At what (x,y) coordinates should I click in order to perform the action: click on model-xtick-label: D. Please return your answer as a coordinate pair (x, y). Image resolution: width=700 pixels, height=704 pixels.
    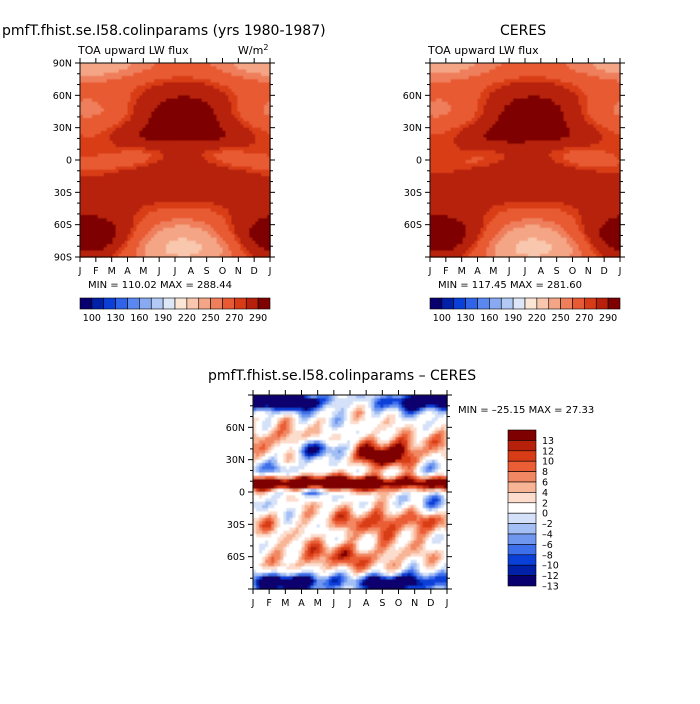
    Looking at the image, I should click on (254, 271).